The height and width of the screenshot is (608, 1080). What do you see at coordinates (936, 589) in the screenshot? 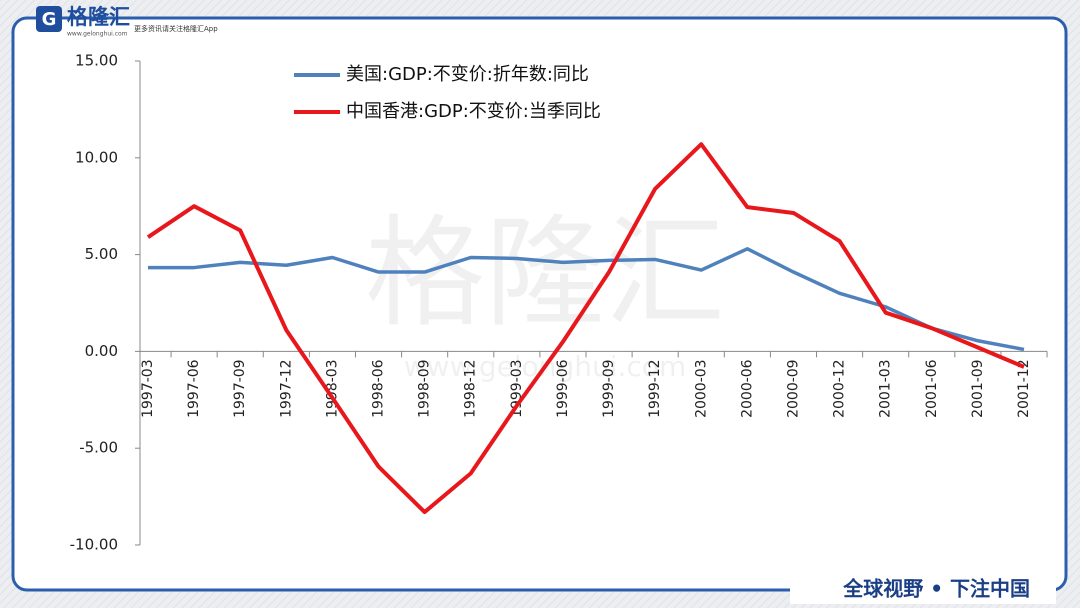
I see `footer-tagline: 全球视野 • 下注中国` at bounding box center [936, 589].